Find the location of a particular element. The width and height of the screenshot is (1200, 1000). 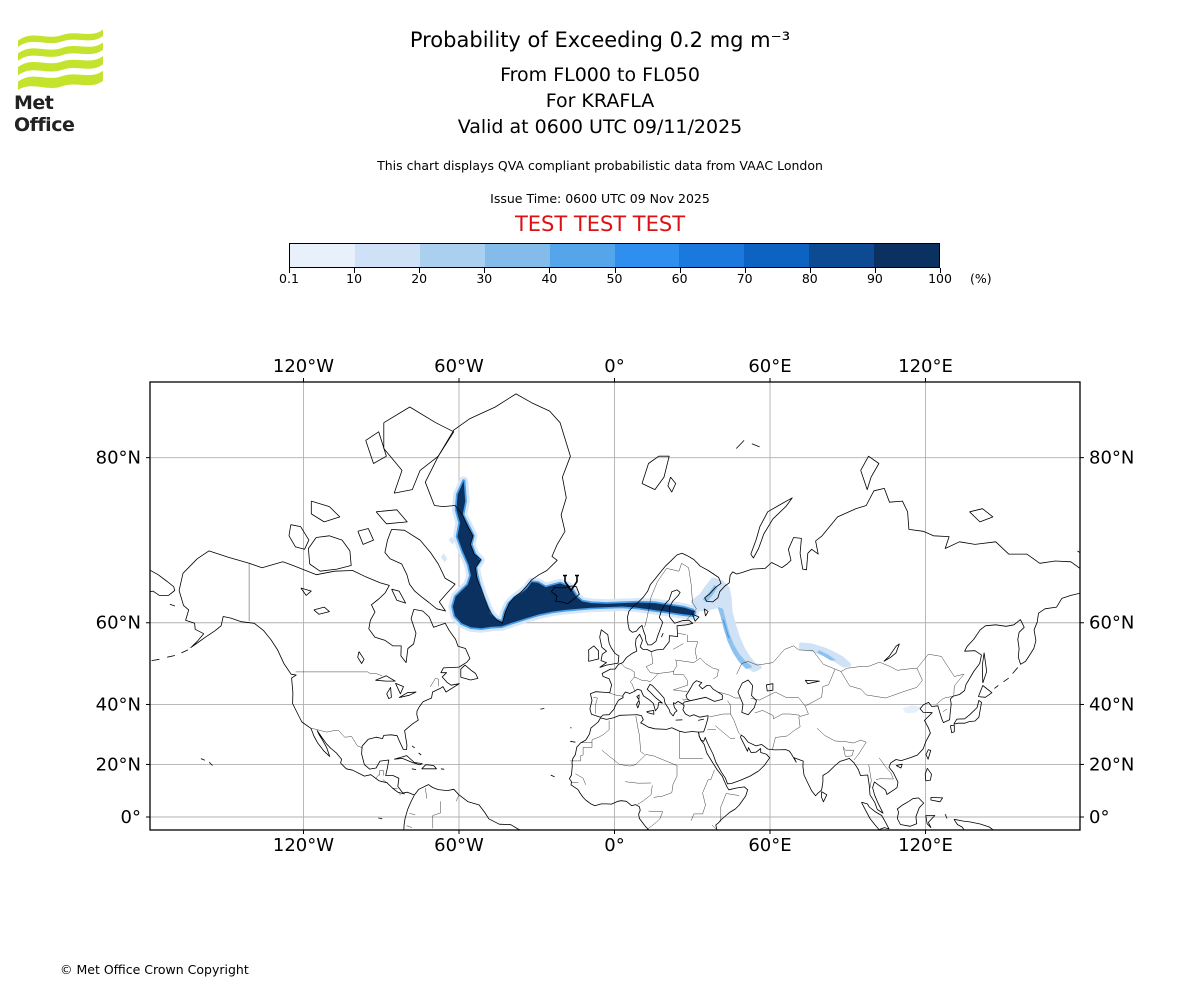

colorbar is located at coordinates (614, 255).